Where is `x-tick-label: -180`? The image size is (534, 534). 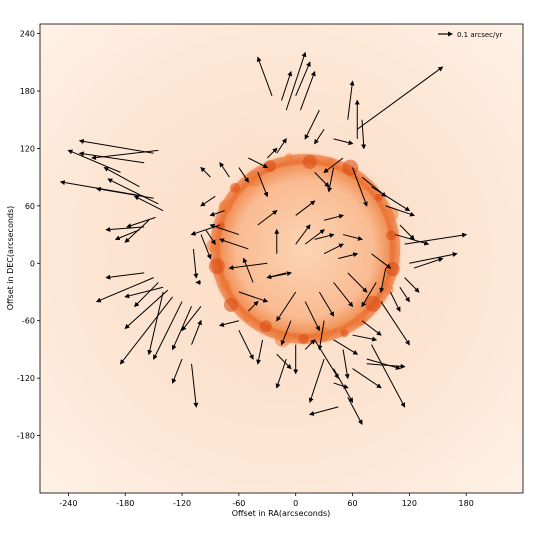
x-tick-label: -180 is located at coordinates (125, 503).